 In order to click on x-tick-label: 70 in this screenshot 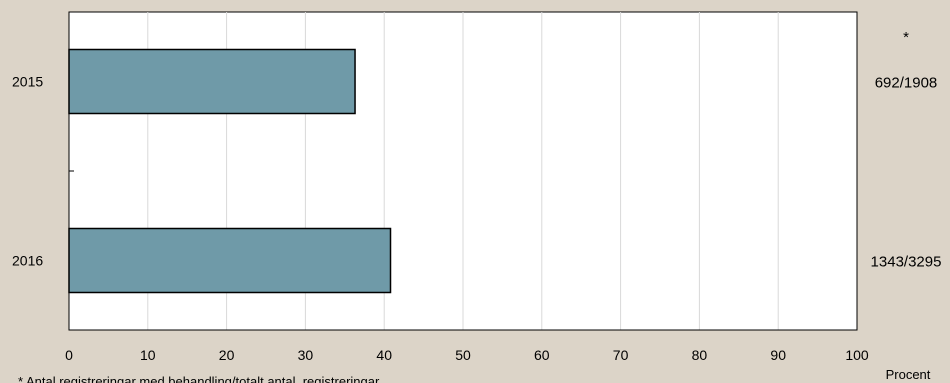, I will do `click(621, 355)`.